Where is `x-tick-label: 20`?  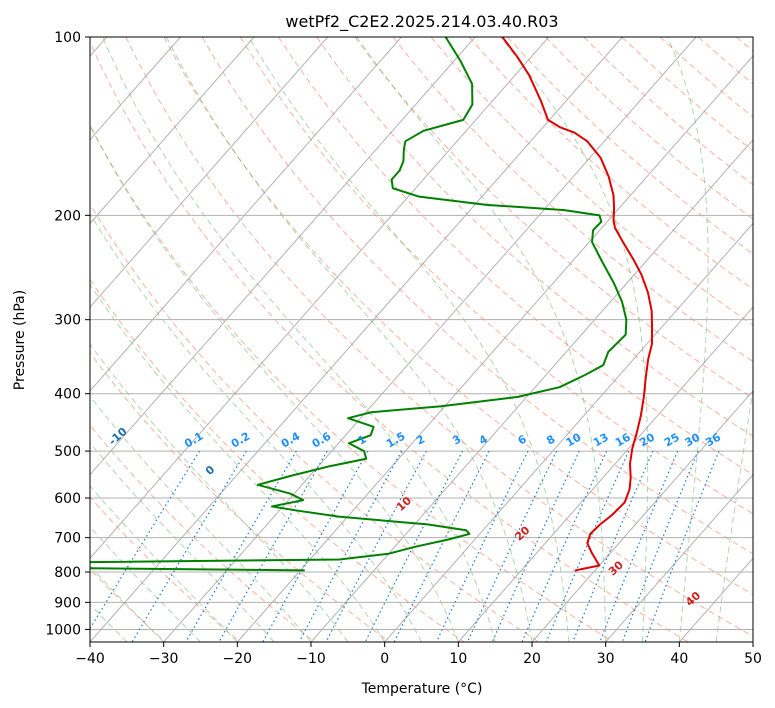 x-tick-label: 20 is located at coordinates (532, 659).